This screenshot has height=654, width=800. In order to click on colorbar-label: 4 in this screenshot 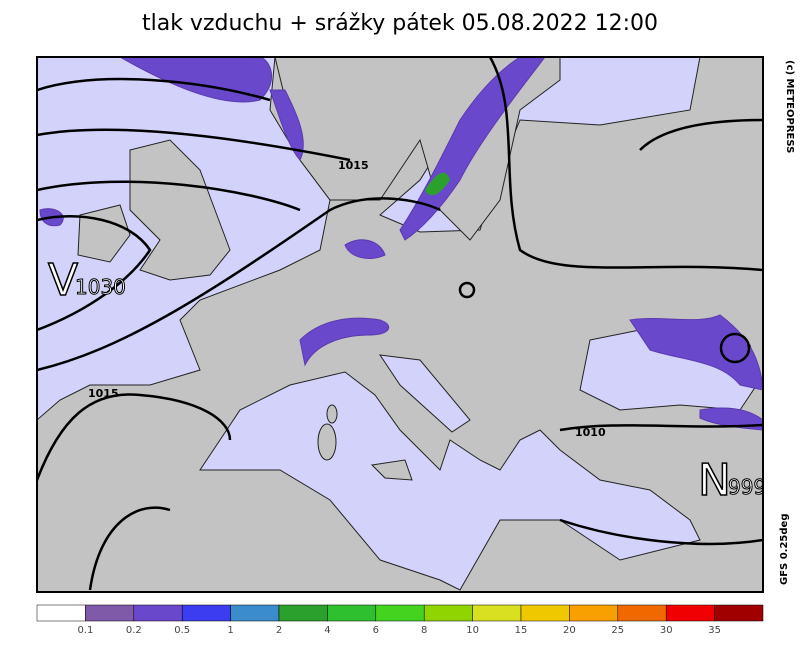, I will do `click(327, 630)`.